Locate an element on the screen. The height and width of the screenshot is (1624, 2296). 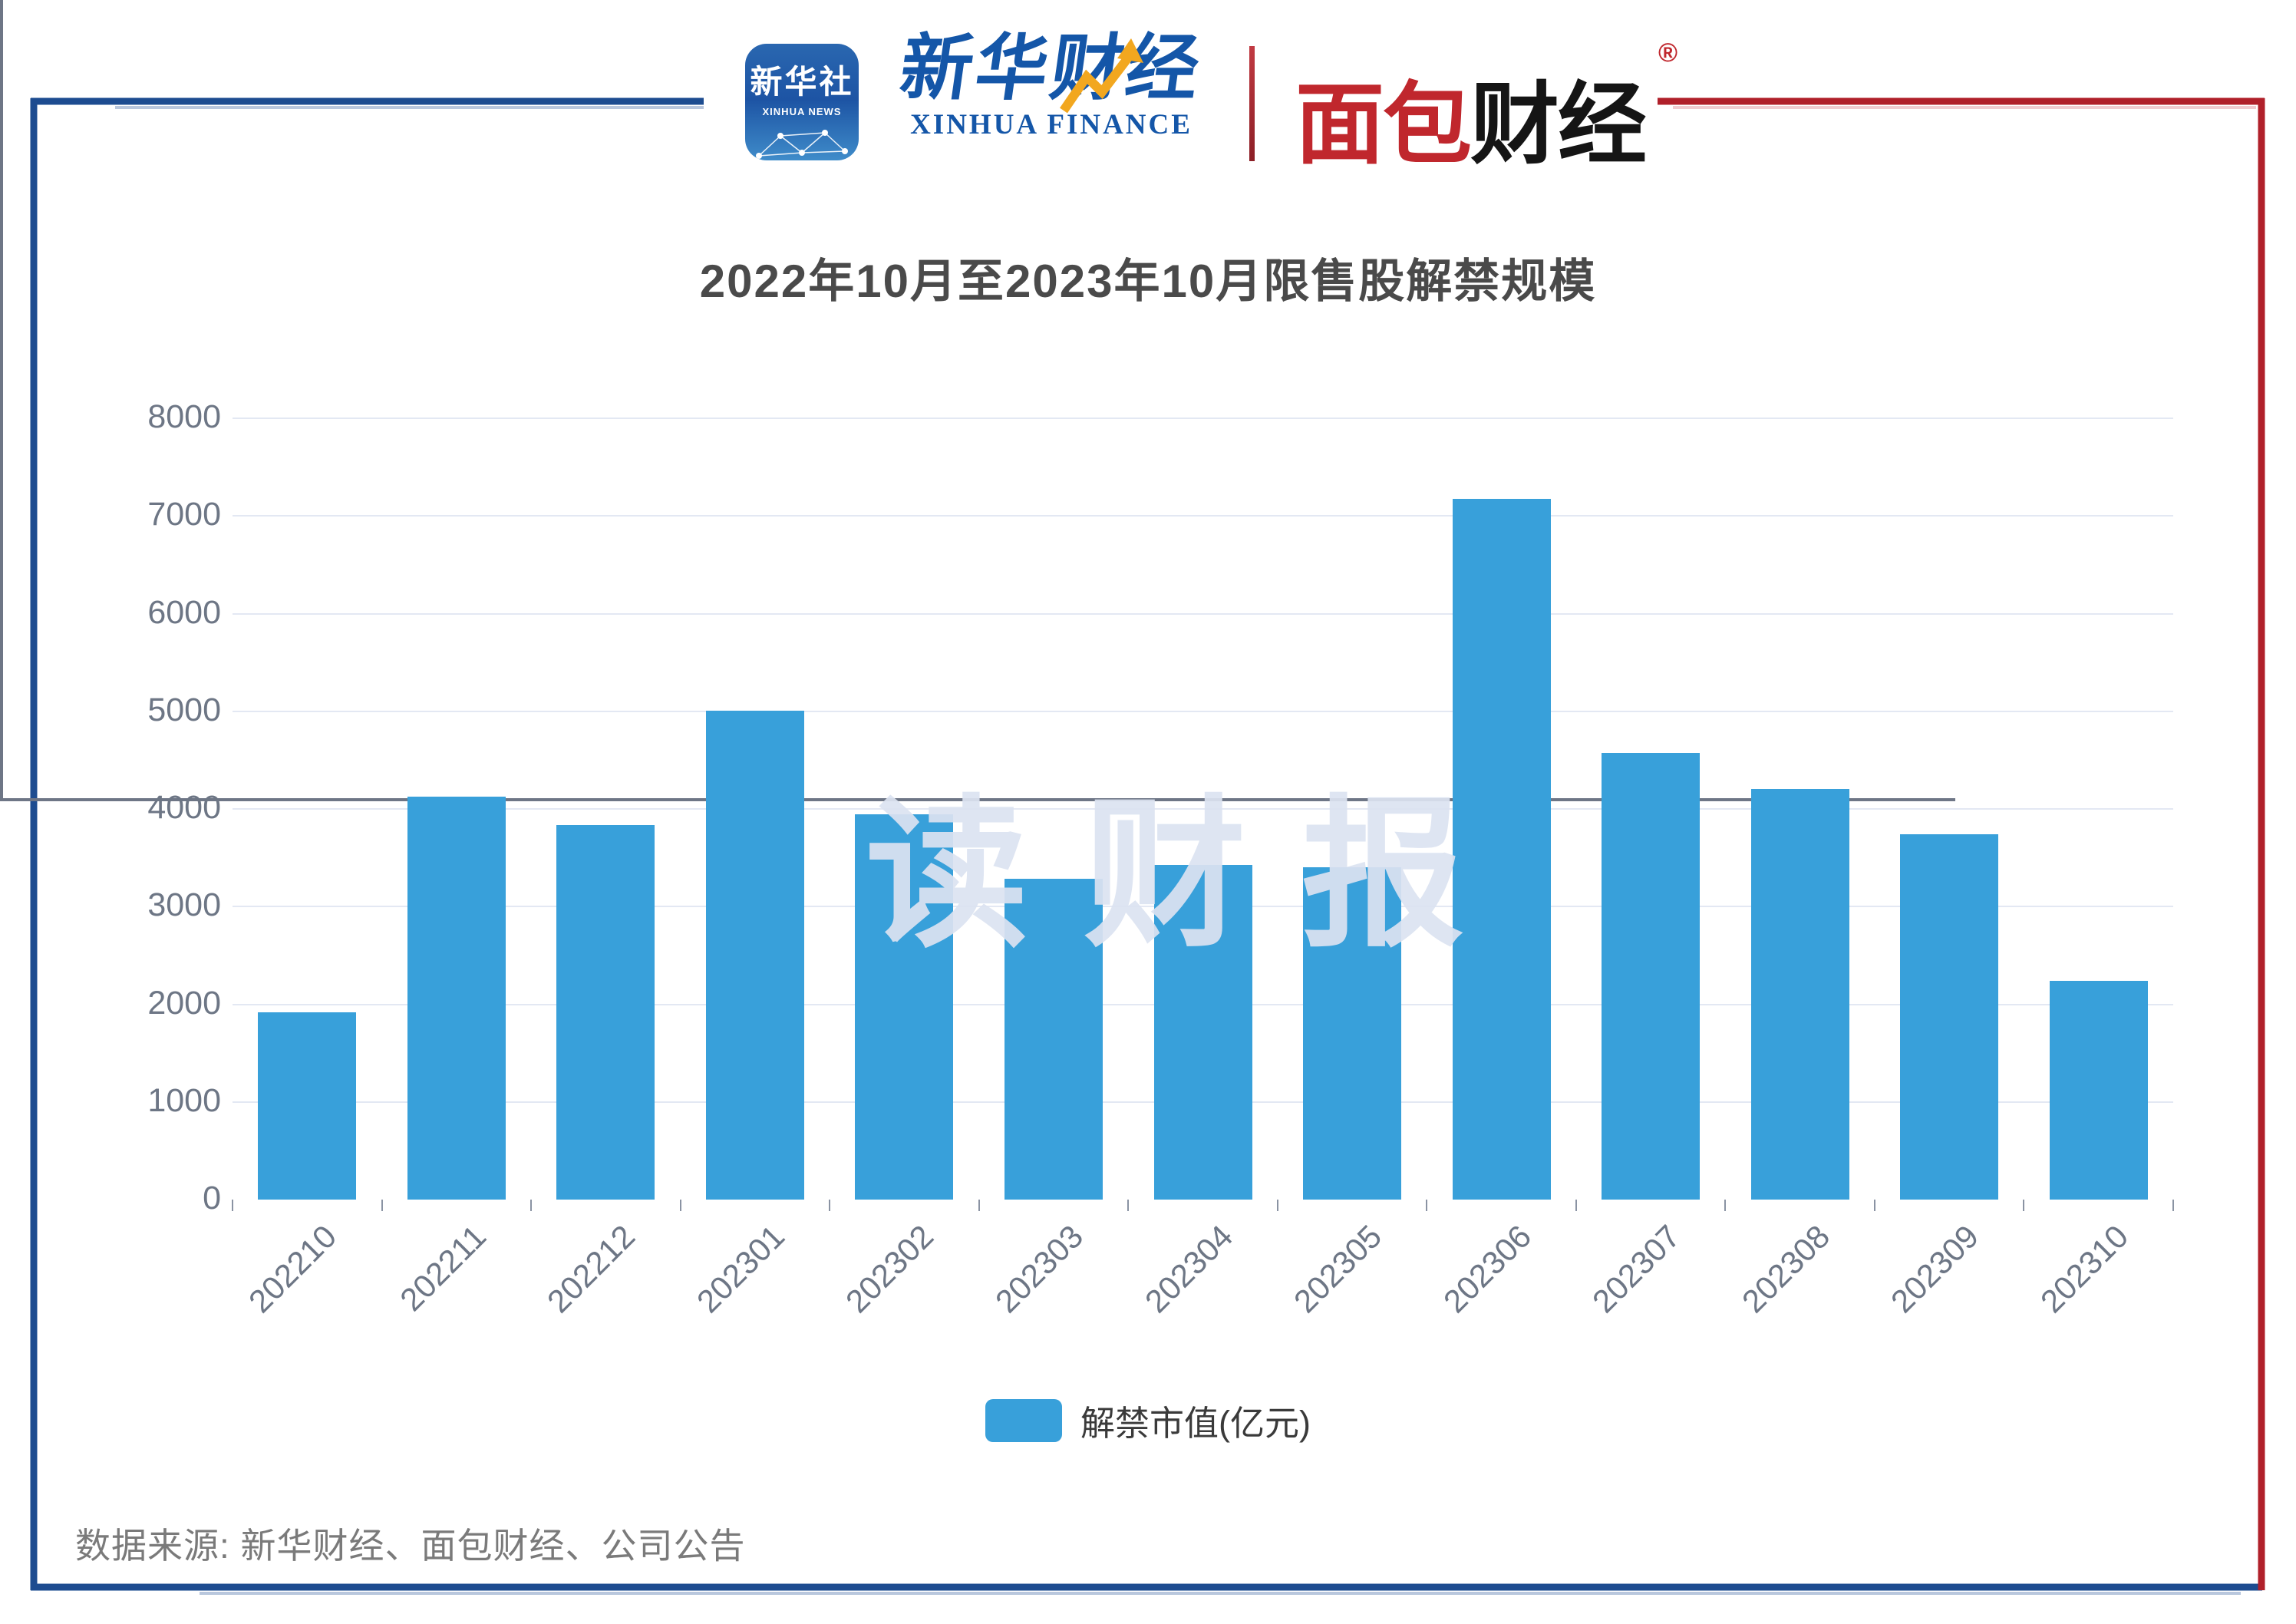
chart-title: 2022年10月至2023年10月限售股解禁规模 is located at coordinates (1148, 281).